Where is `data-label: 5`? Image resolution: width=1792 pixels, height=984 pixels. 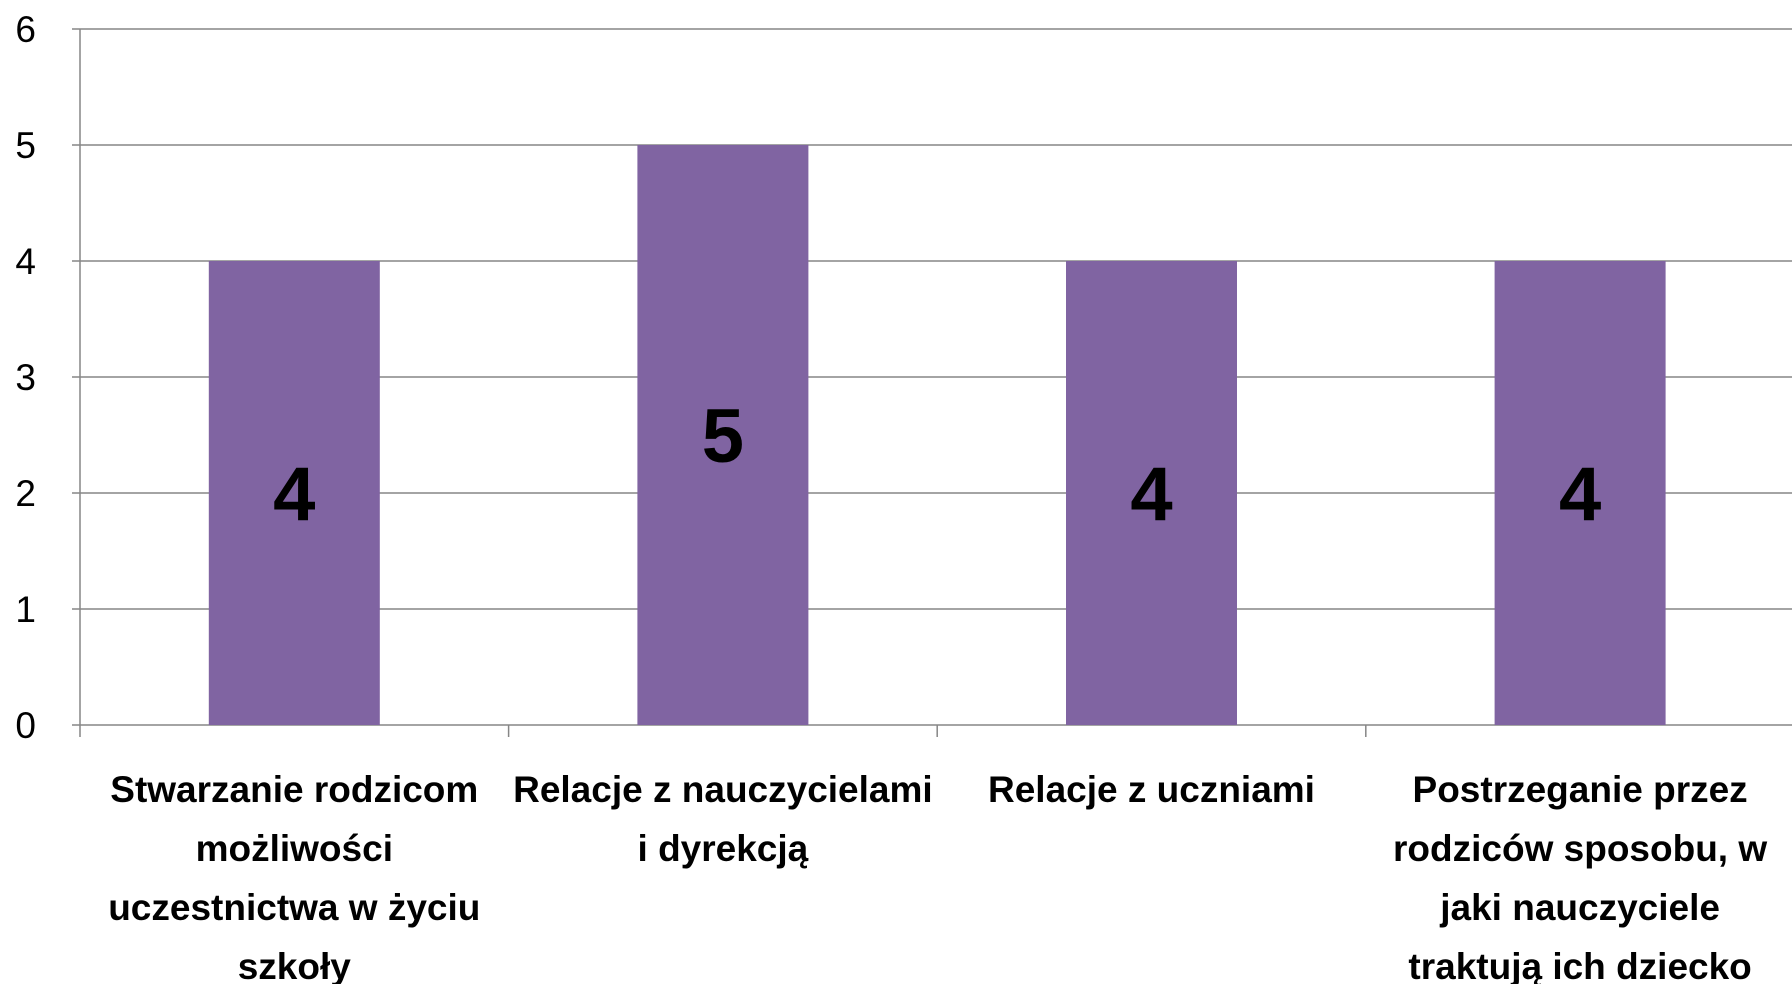
data-label: 5 is located at coordinates (723, 436).